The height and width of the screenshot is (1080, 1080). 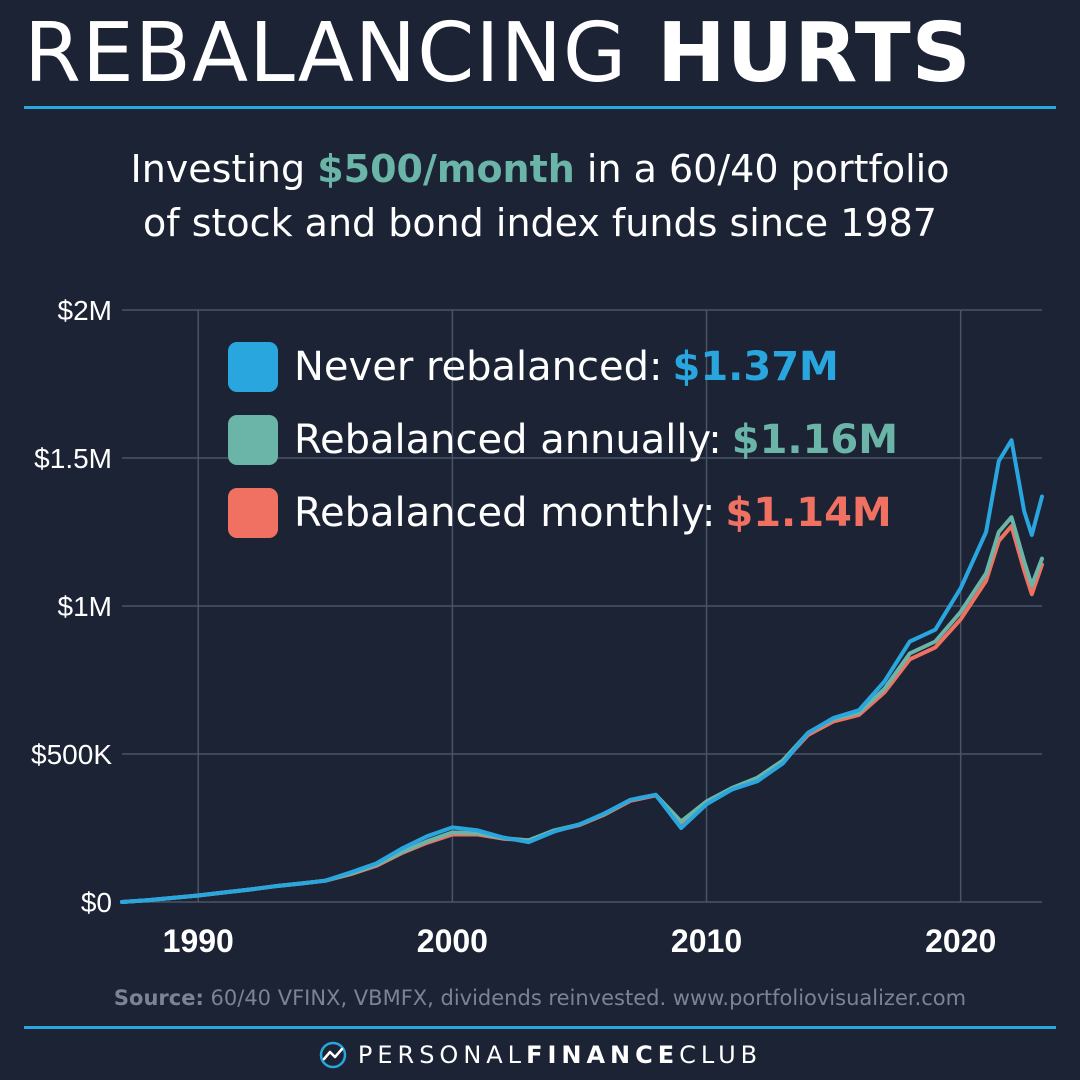 What do you see at coordinates (540, 223) in the screenshot?
I see `subtitle-line-2: of stock and bond index funds since 1987` at bounding box center [540, 223].